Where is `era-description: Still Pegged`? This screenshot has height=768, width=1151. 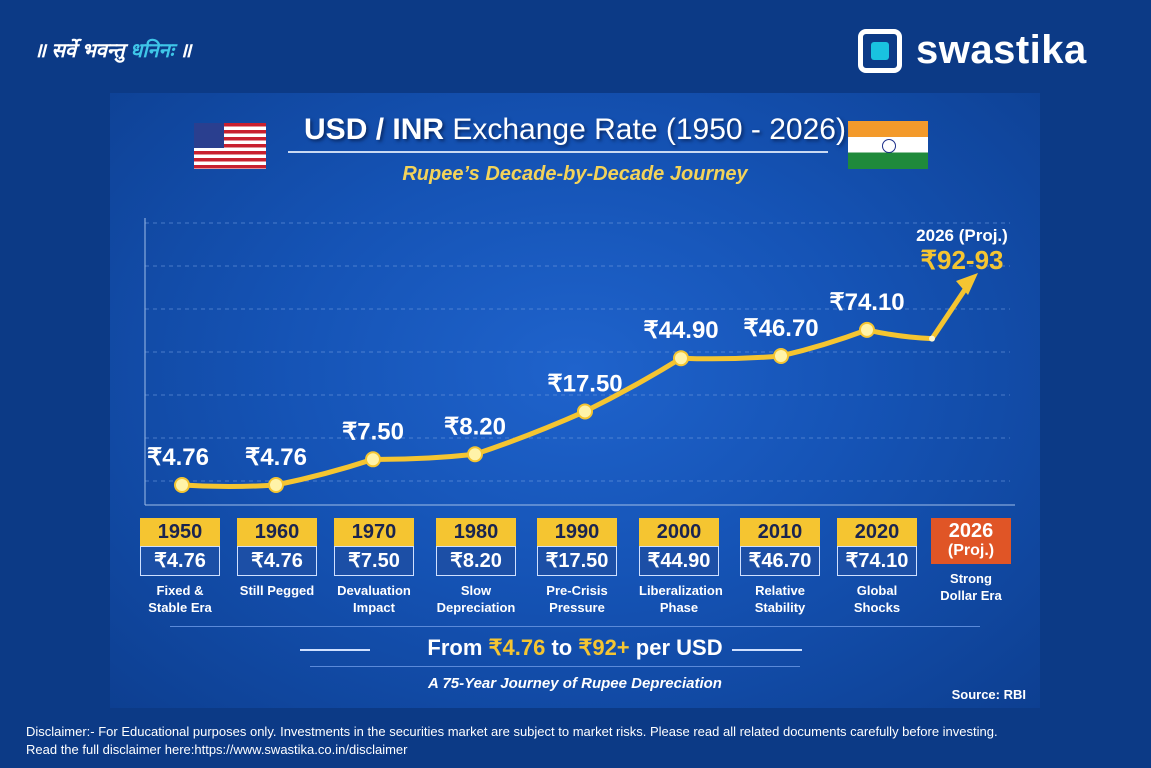
era-description: Still Pegged is located at coordinates (277, 590).